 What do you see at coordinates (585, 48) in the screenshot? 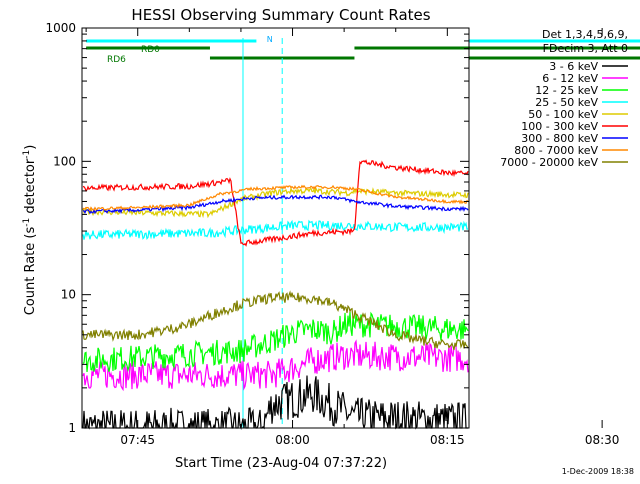
I see `legend-header-line-2: FDecim 3, Att 0` at bounding box center [585, 48].